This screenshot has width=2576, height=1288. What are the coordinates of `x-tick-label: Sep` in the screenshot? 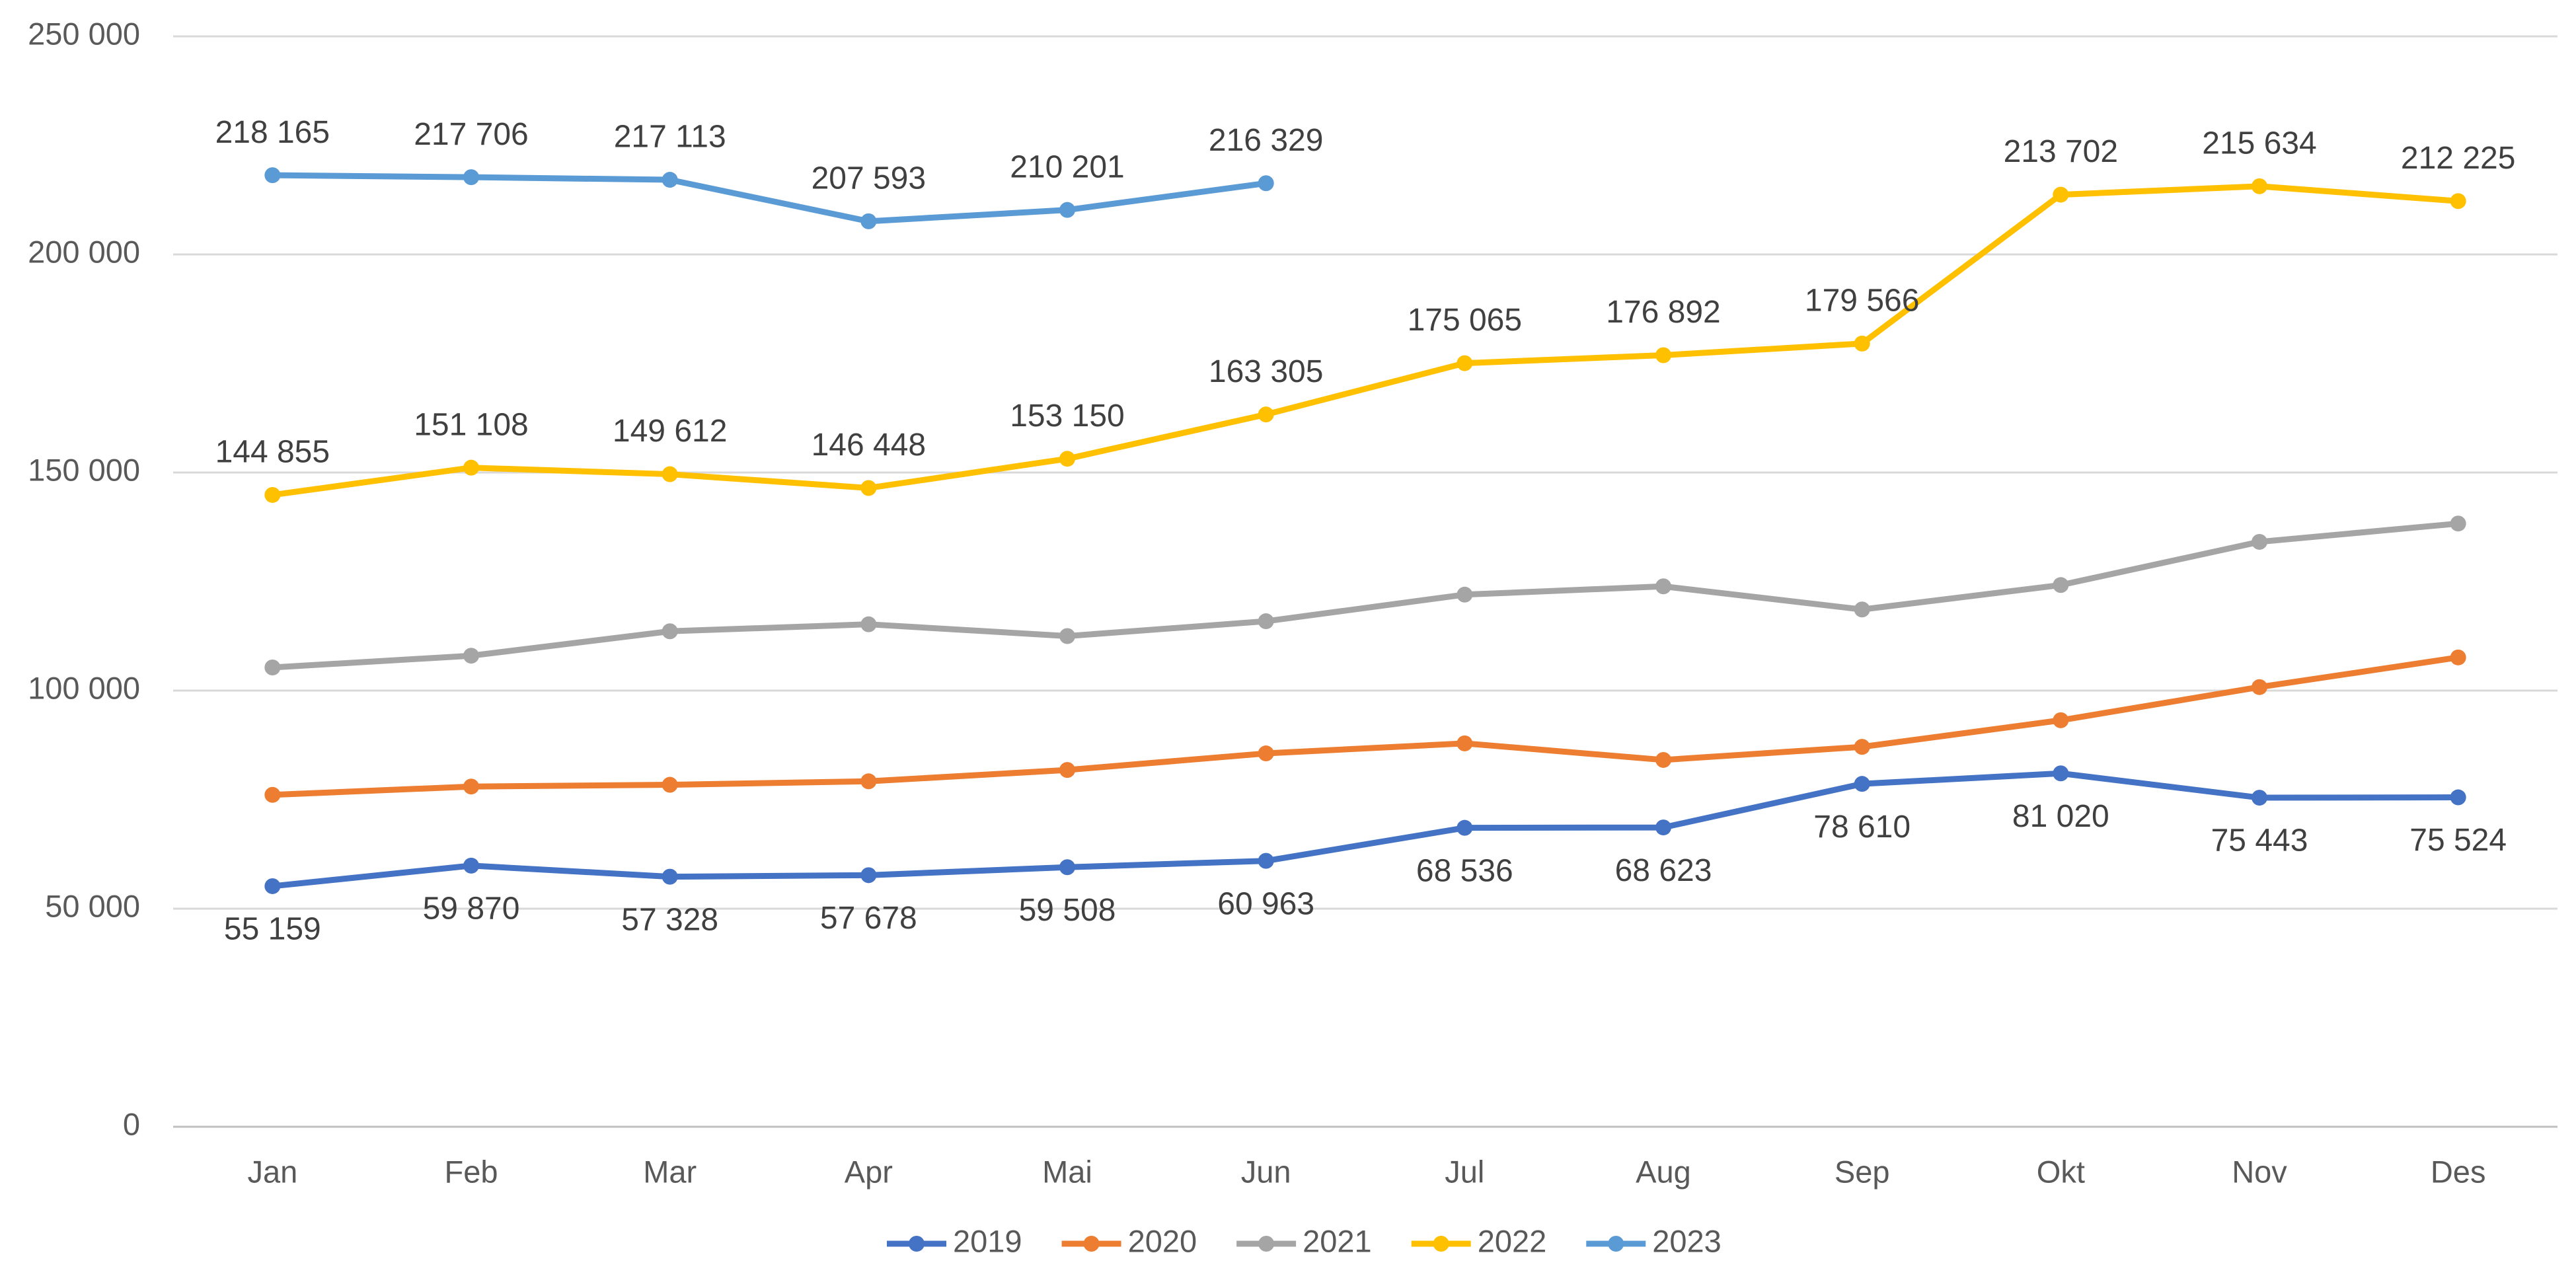 It's located at (1862, 1171).